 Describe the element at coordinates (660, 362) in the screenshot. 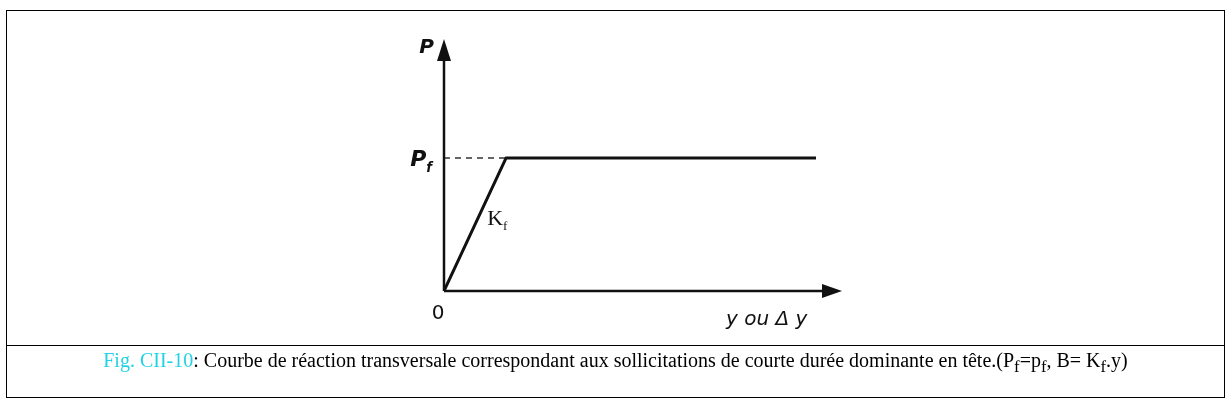

I see `text: : Courbe de réaction transversale correspondant aux sollicitations de courte durée dominante en tête.(P$_{f}$=p$_{f}$, B= K$_{f}$.y)` at that location.